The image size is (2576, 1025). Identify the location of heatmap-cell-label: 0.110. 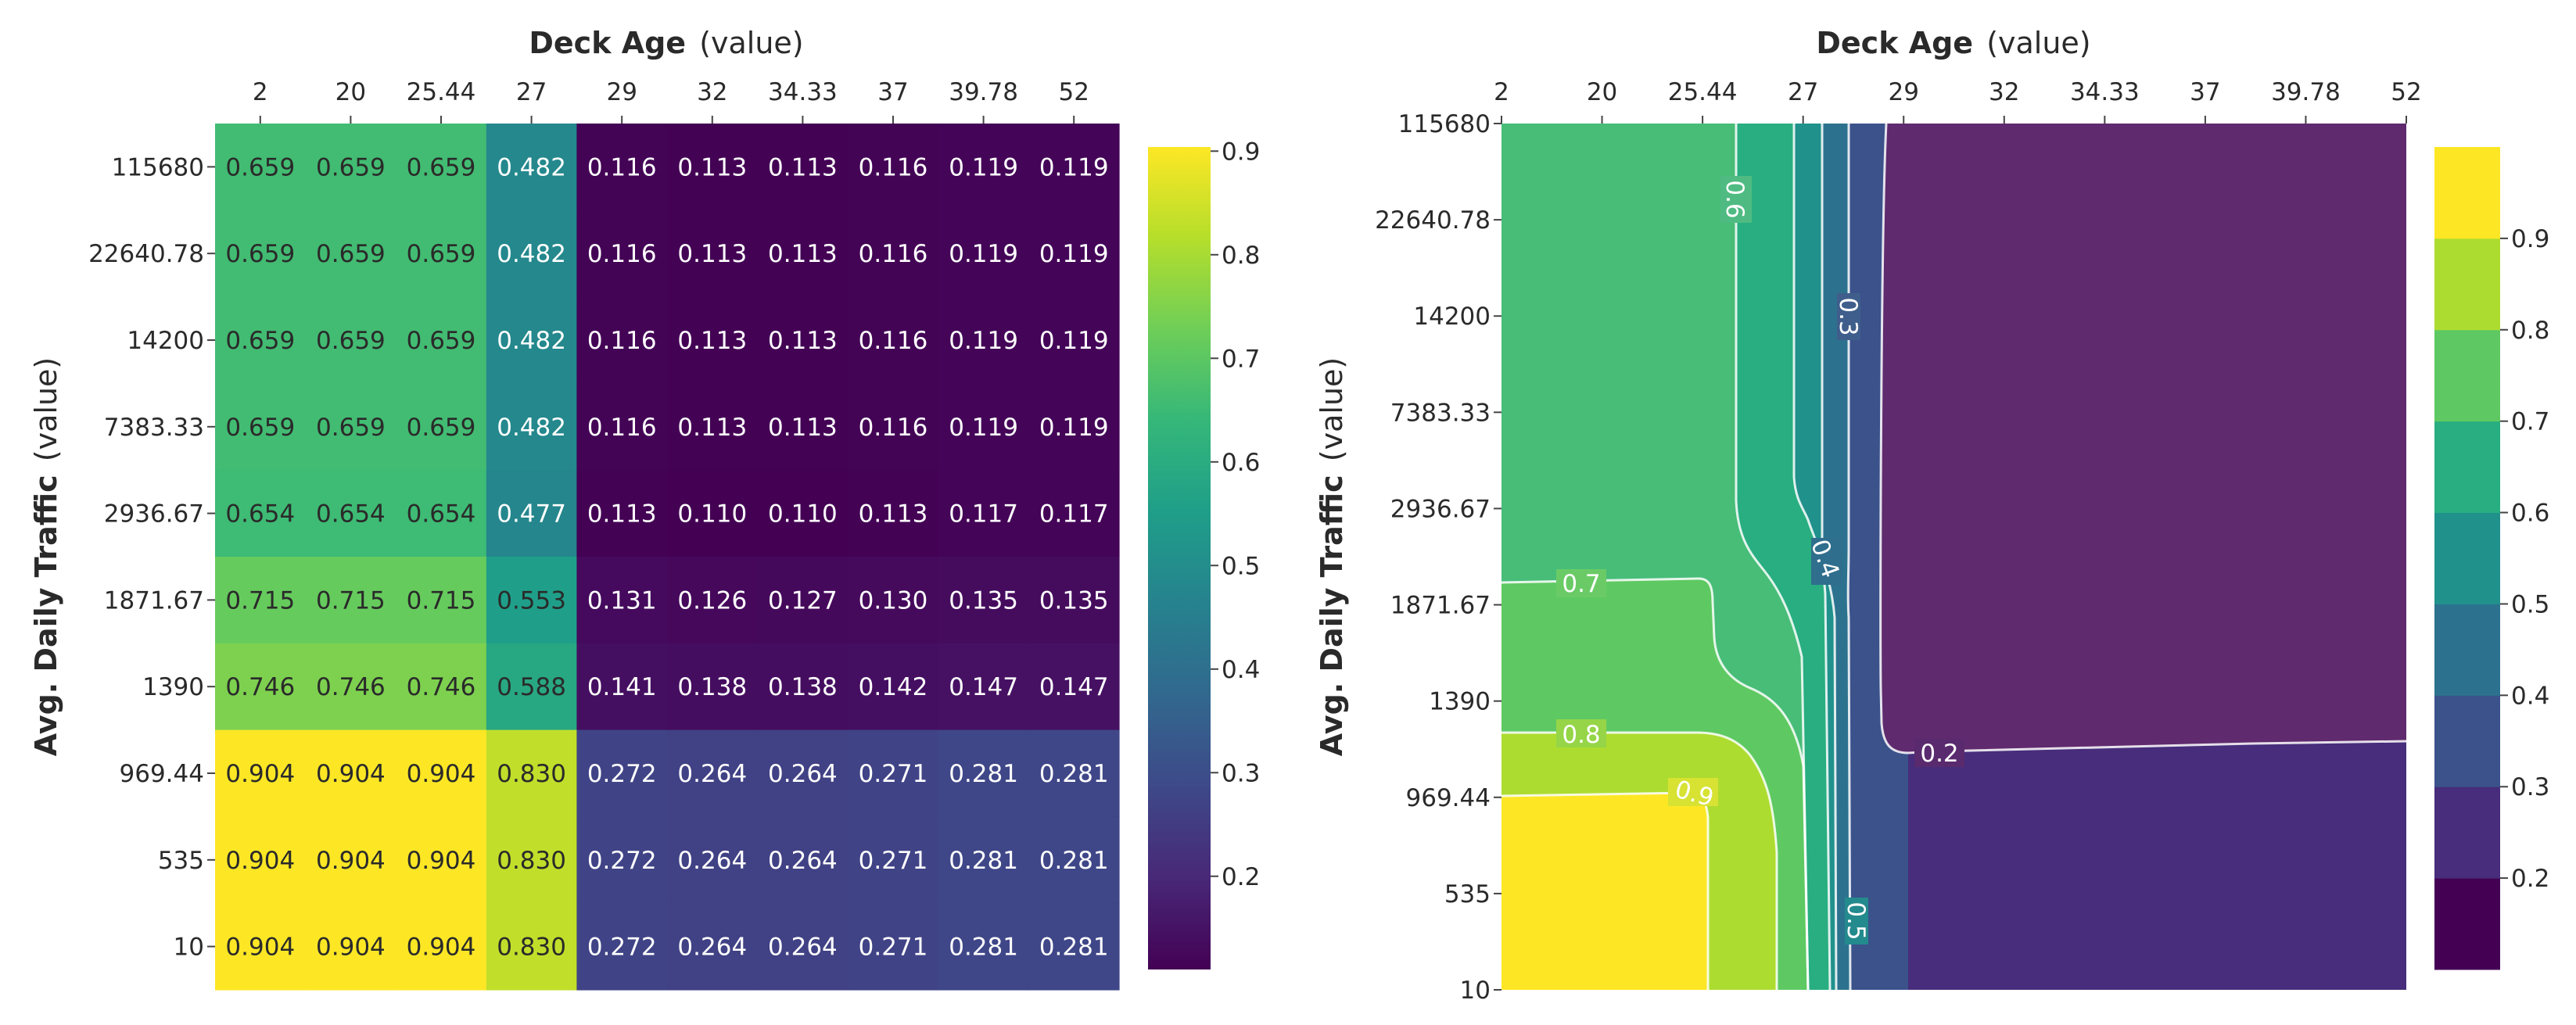
(712, 515).